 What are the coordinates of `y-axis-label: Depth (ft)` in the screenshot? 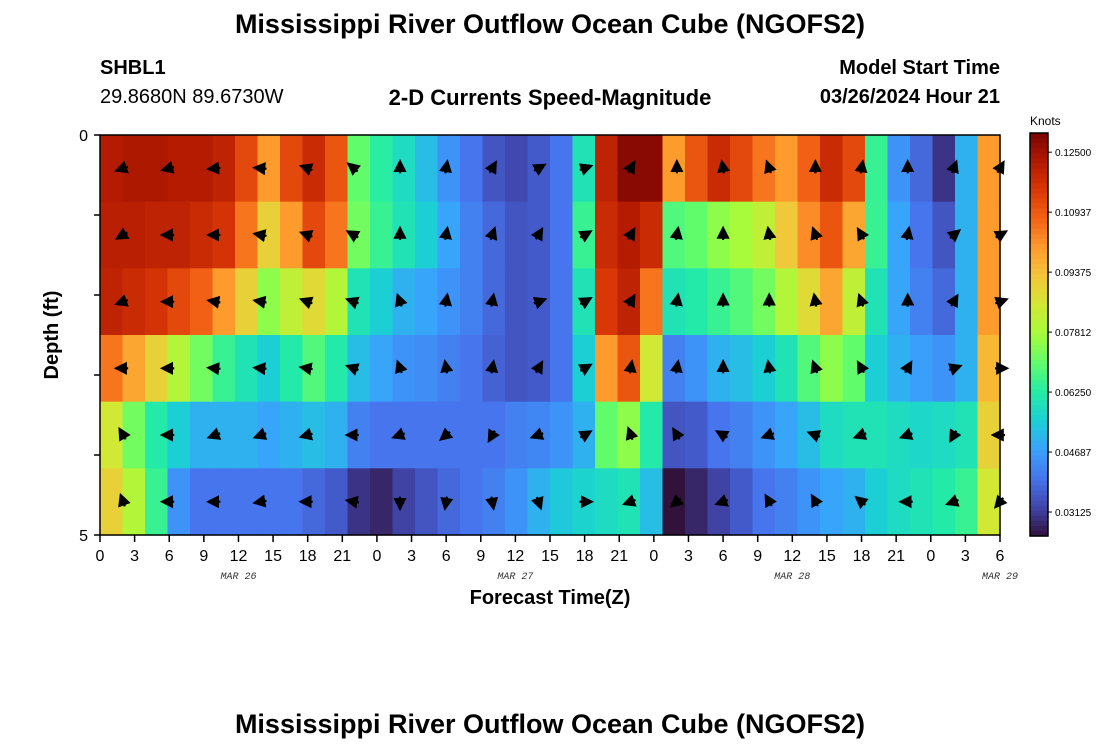 It's located at (52, 335).